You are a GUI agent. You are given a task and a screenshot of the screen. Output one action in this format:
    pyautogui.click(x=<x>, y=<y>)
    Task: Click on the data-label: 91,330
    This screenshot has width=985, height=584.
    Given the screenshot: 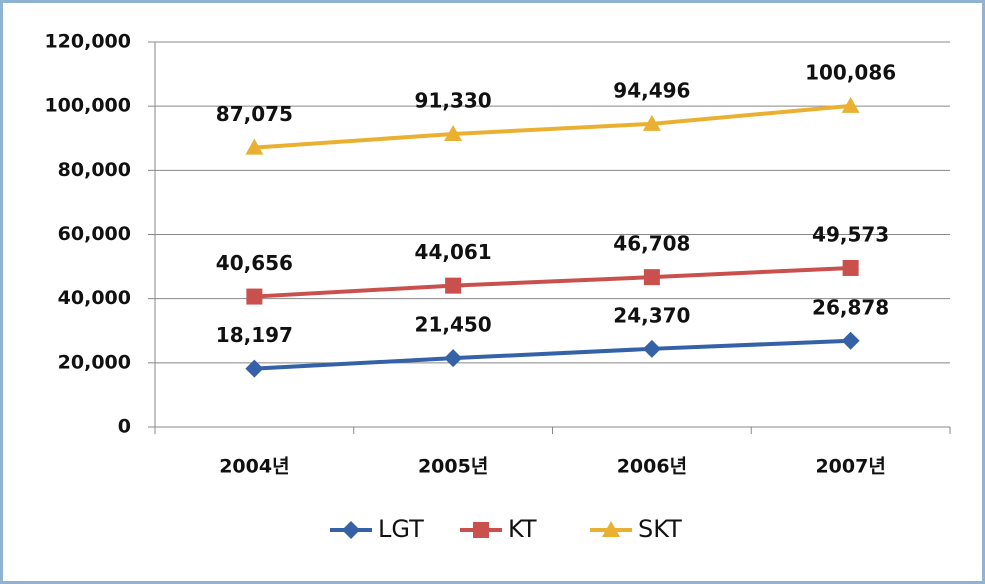 What is the action you would take?
    pyautogui.click(x=453, y=100)
    